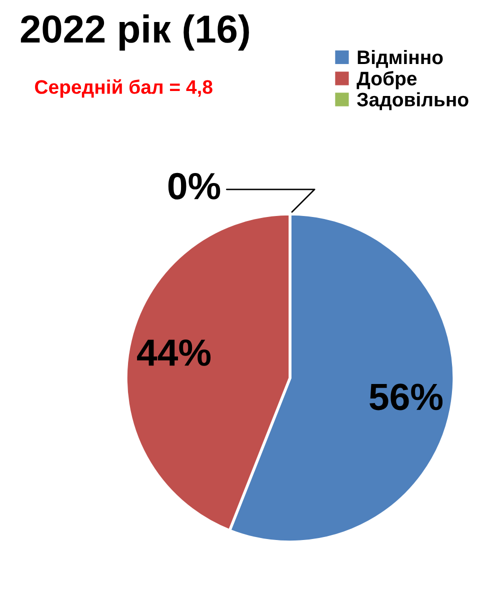  Describe the element at coordinates (412, 101) in the screenshot. I see `legend-label: Задовільно` at that location.